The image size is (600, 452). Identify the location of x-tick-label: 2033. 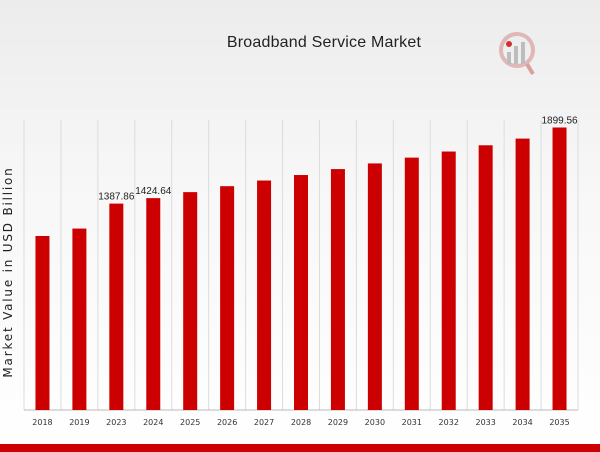
(485, 422).